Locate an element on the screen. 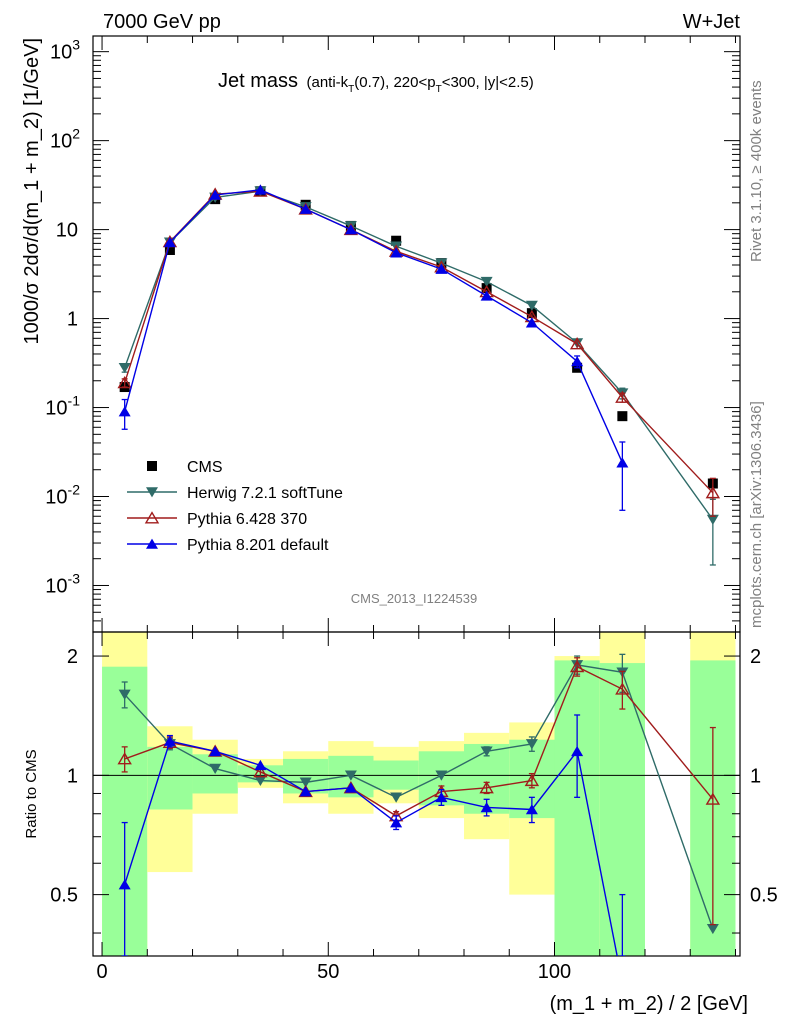 This screenshot has height=1024, width=786. analysis-id: CMS_2013_I1224539 is located at coordinates (414, 598).